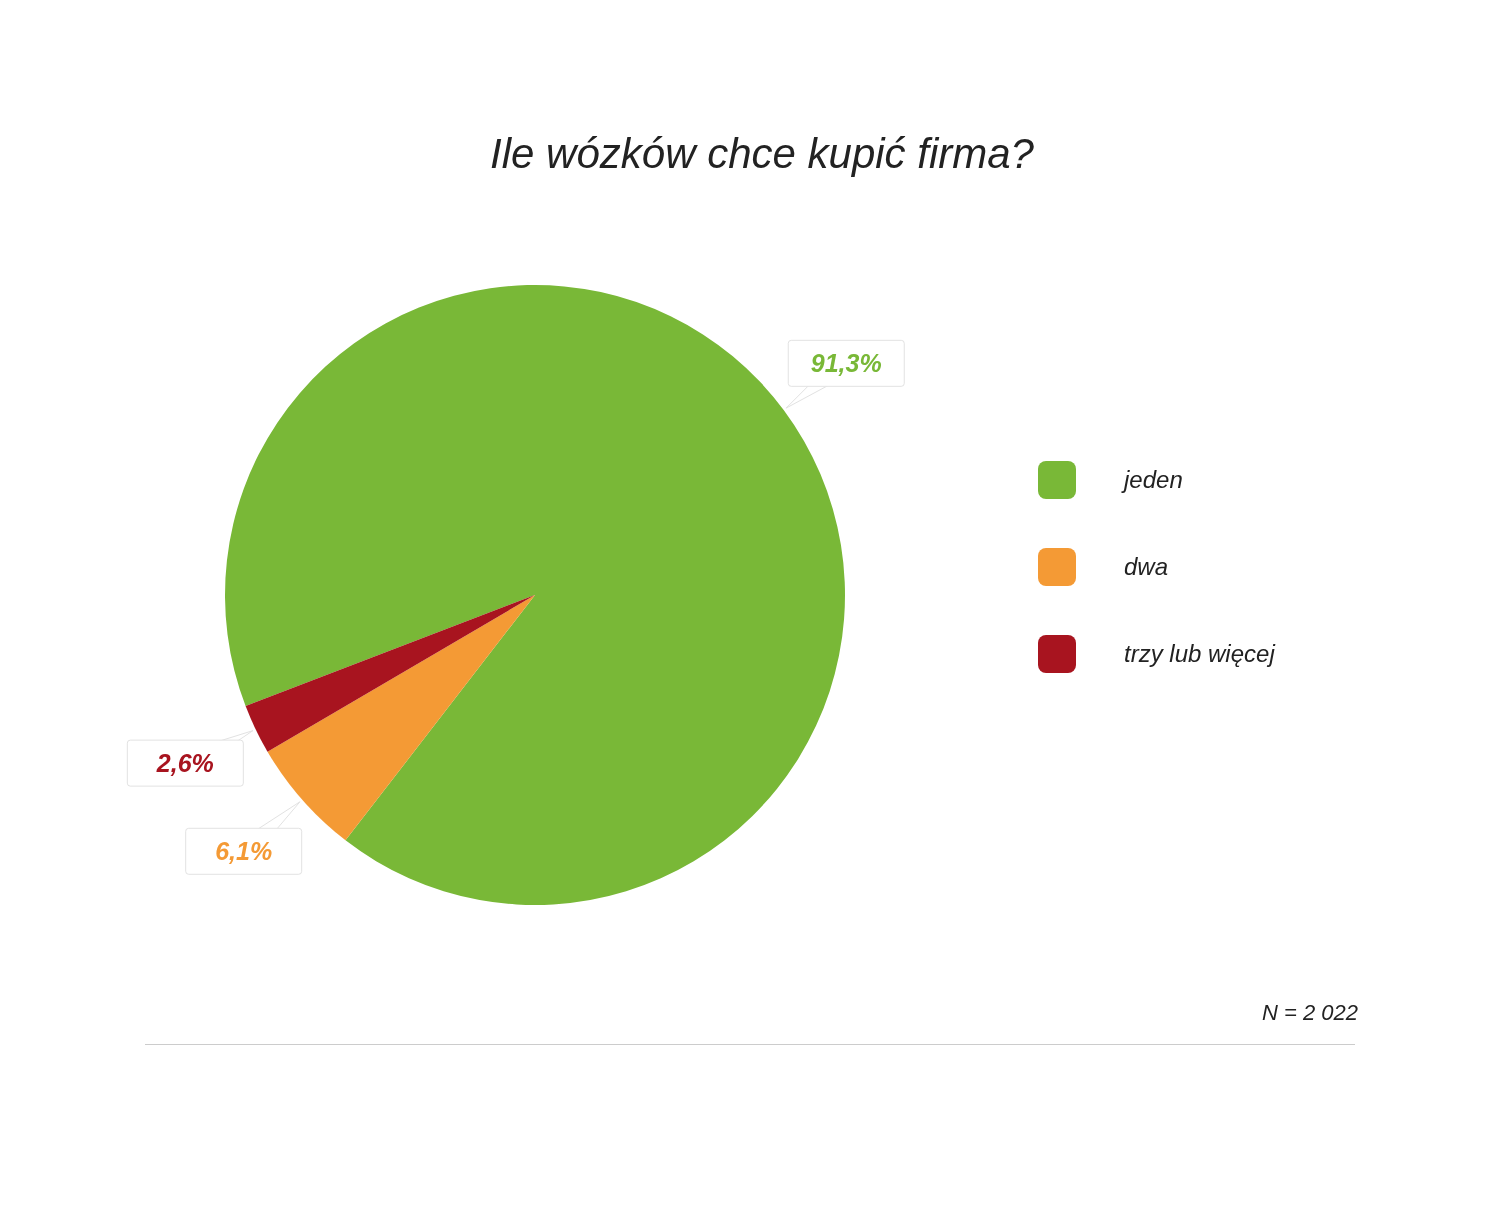 The image size is (1500, 1222). What do you see at coordinates (846, 363) in the screenshot?
I see `data-label: 91,3%` at bounding box center [846, 363].